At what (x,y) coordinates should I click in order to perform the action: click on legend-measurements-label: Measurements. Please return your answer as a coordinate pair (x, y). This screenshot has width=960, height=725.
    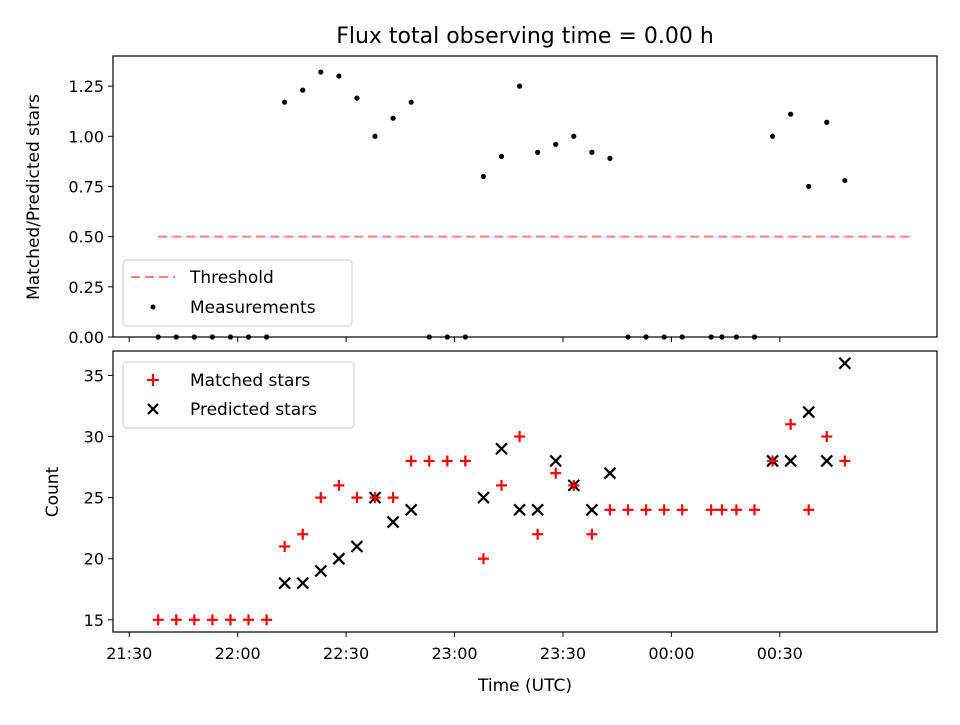
    Looking at the image, I should click on (253, 308).